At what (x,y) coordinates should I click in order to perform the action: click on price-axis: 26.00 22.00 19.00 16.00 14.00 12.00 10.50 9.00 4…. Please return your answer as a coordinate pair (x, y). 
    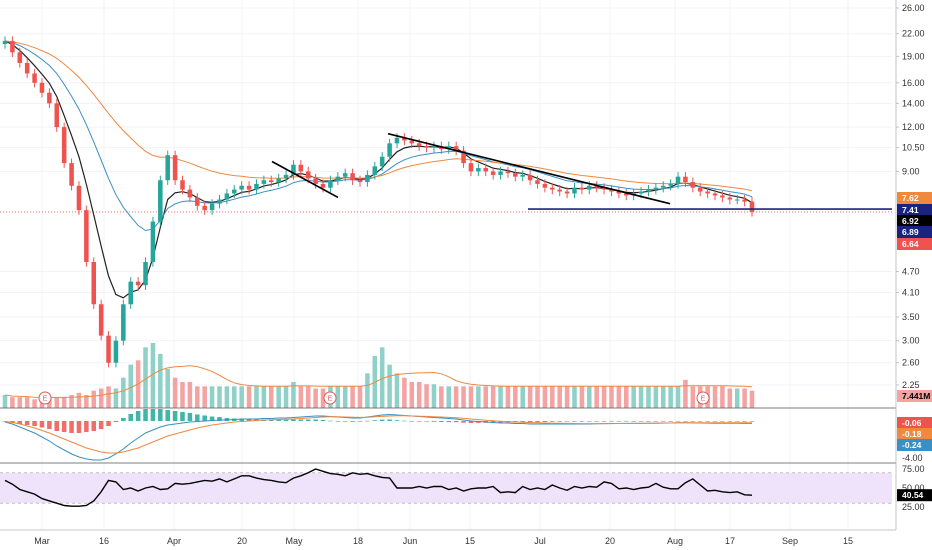
    Looking at the image, I should click on (910, 257).